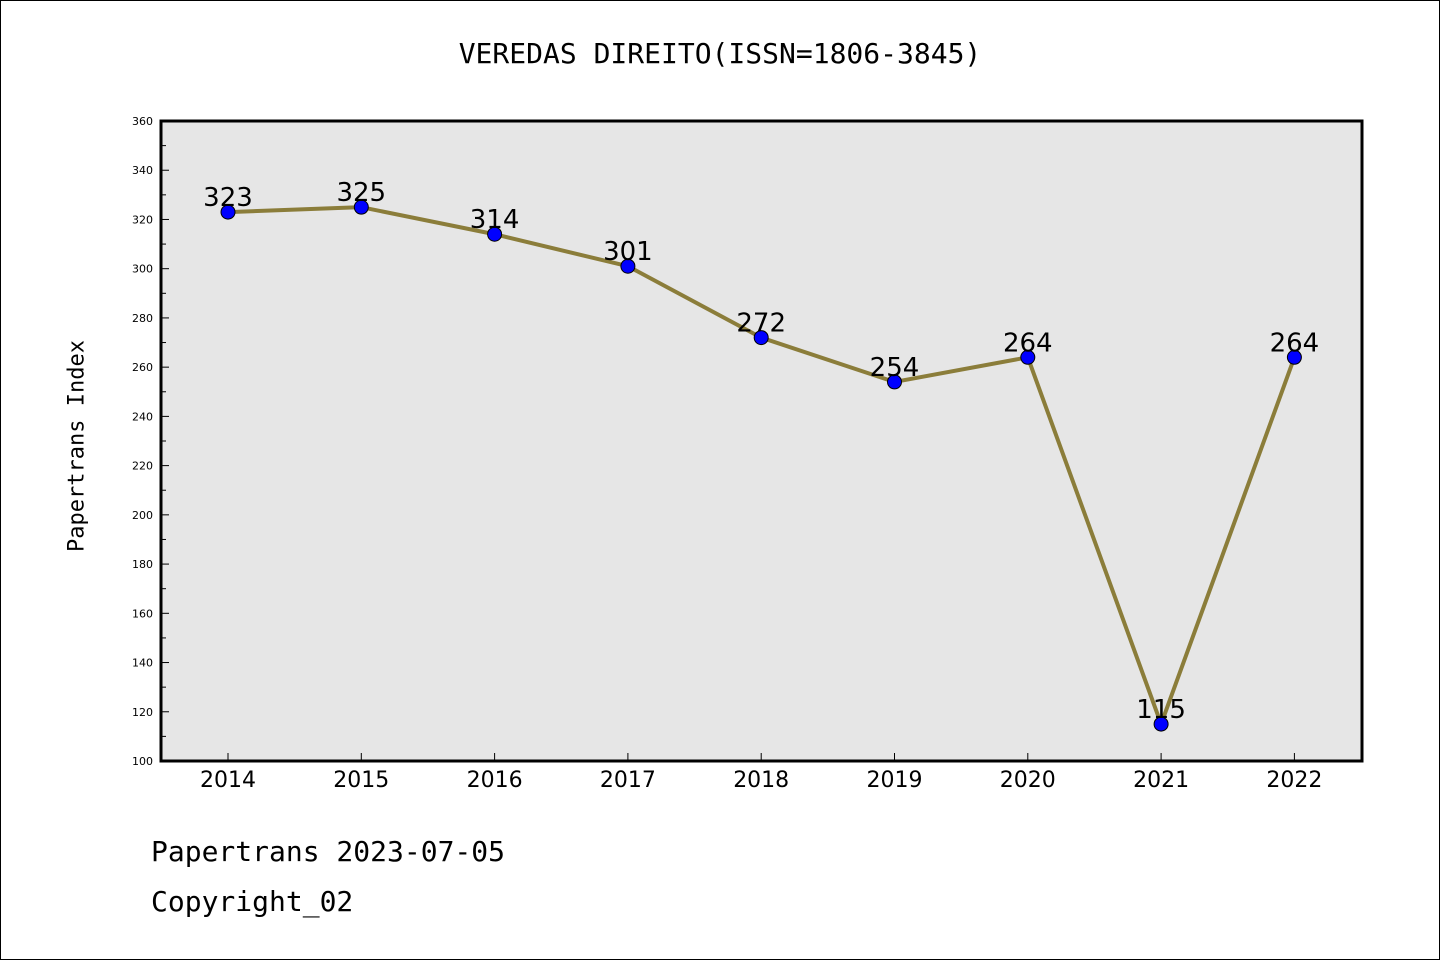 This screenshot has height=960, width=1440. Describe the element at coordinates (142, 318) in the screenshot. I see `y-tick-label: 280` at that location.